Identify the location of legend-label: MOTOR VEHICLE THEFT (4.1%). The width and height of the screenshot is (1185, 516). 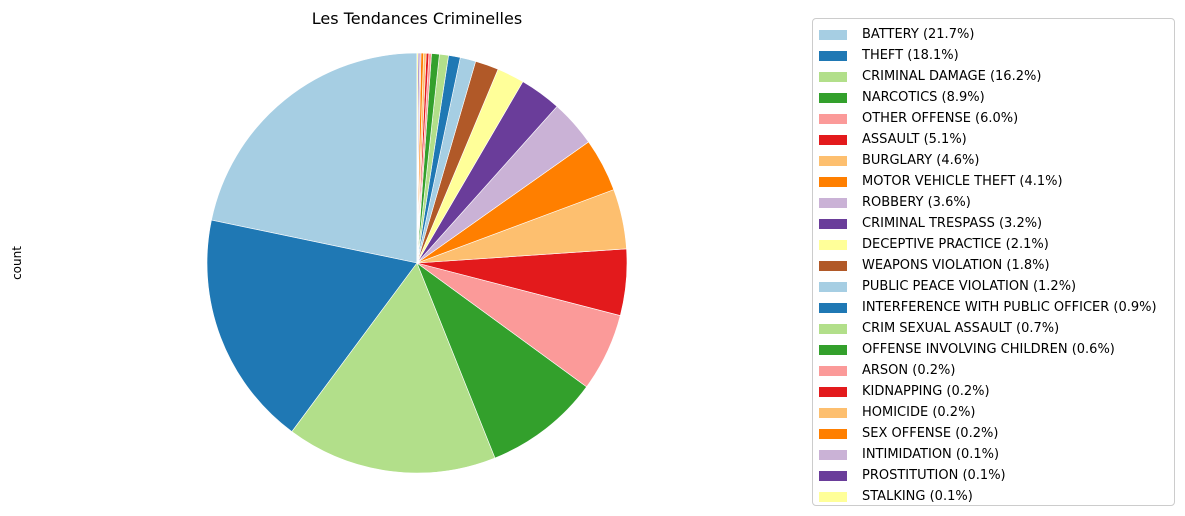
(962, 181).